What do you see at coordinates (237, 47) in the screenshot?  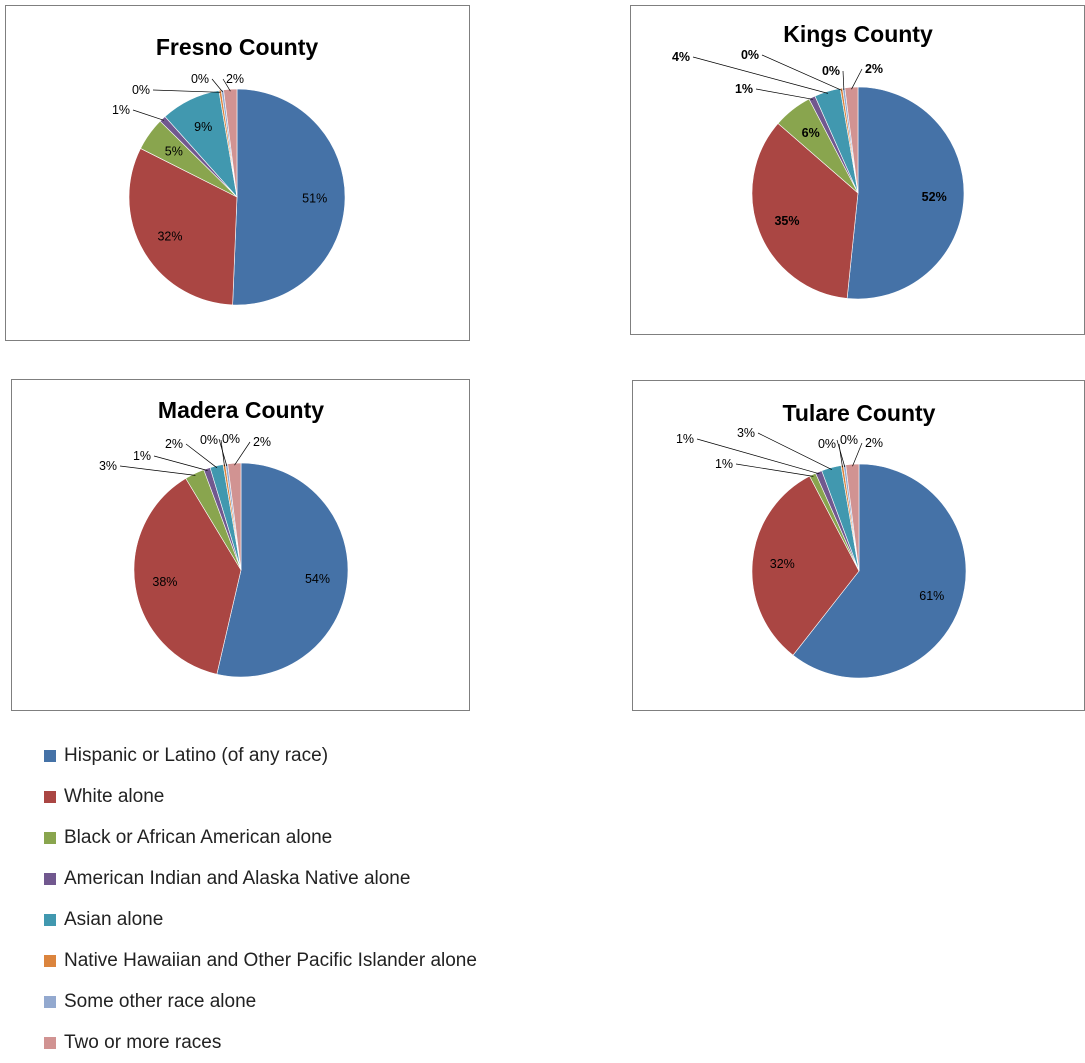 I see `chart-title: Fresno County` at bounding box center [237, 47].